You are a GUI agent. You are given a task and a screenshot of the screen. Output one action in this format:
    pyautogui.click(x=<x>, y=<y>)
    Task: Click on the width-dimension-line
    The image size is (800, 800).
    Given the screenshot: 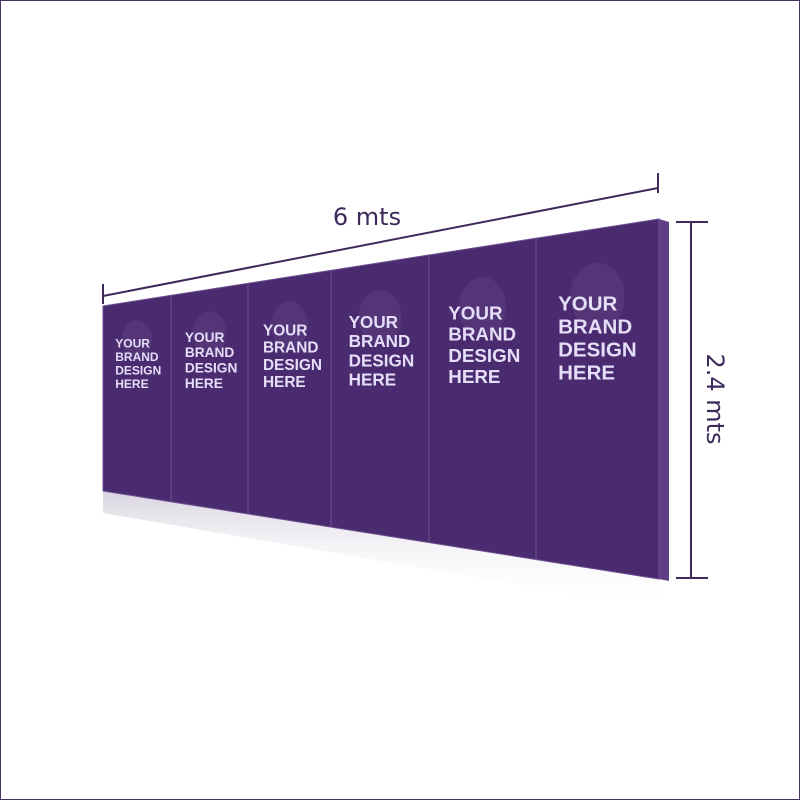 What is the action you would take?
    pyautogui.click(x=380, y=242)
    